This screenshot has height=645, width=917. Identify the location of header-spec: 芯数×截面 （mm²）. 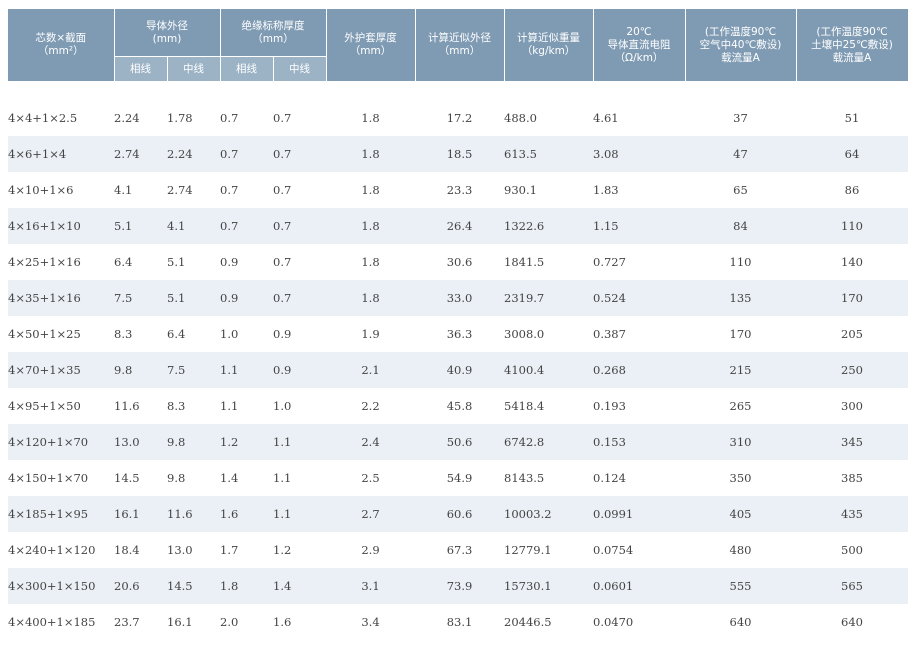
(61, 45).